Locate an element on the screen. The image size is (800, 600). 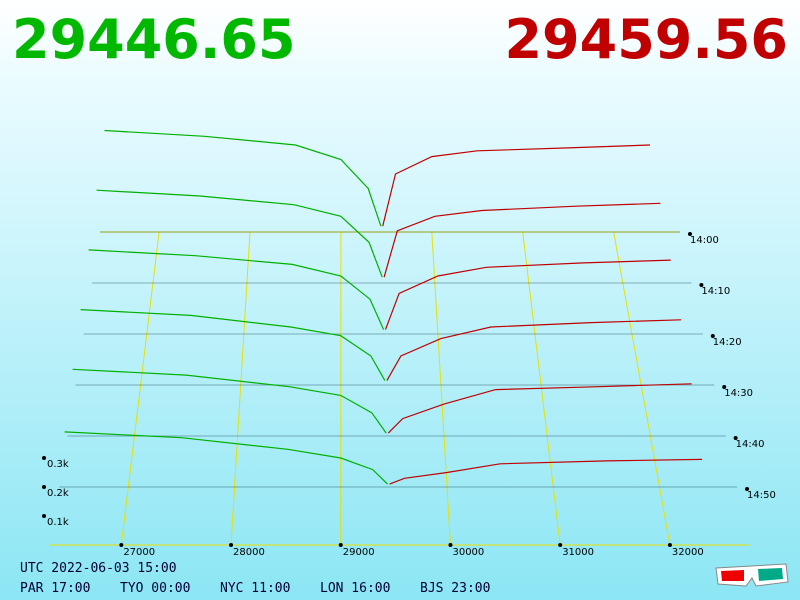
x-tick-label: 28000 is located at coordinates (249, 552).